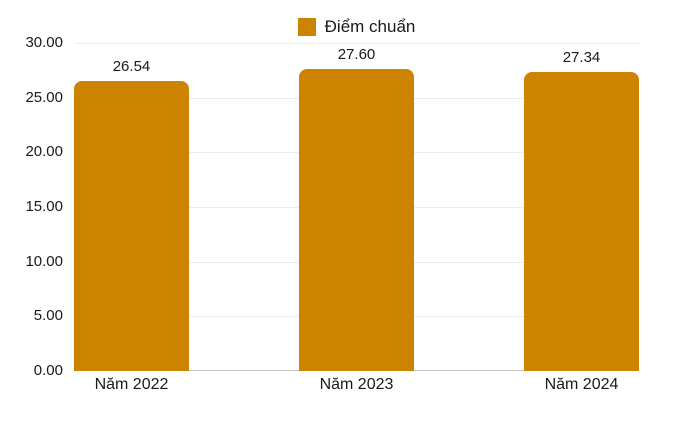 This screenshot has width=700, height=423. Describe the element at coordinates (131, 66) in the screenshot. I see `bar-value-label: 26.54` at that location.